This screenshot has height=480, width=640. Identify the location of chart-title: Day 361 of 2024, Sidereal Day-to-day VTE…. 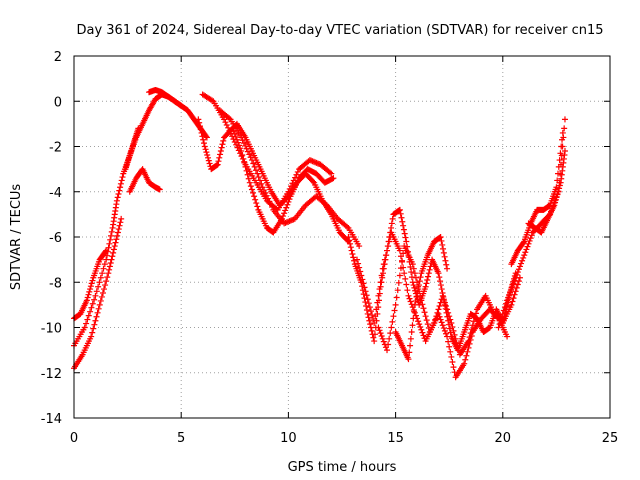
(339, 30).